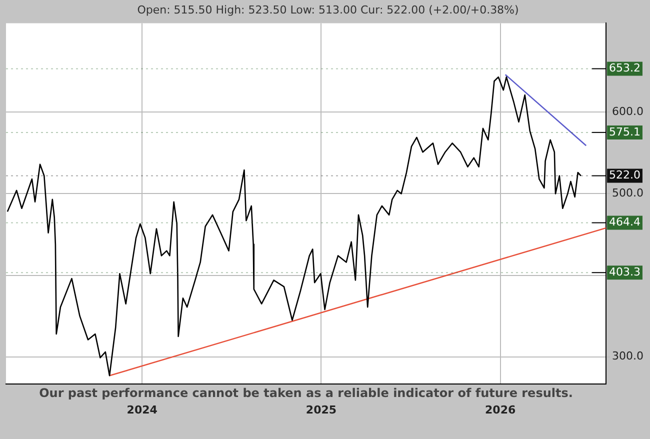  I want to click on x-tick-label: 2024, so click(142, 409).